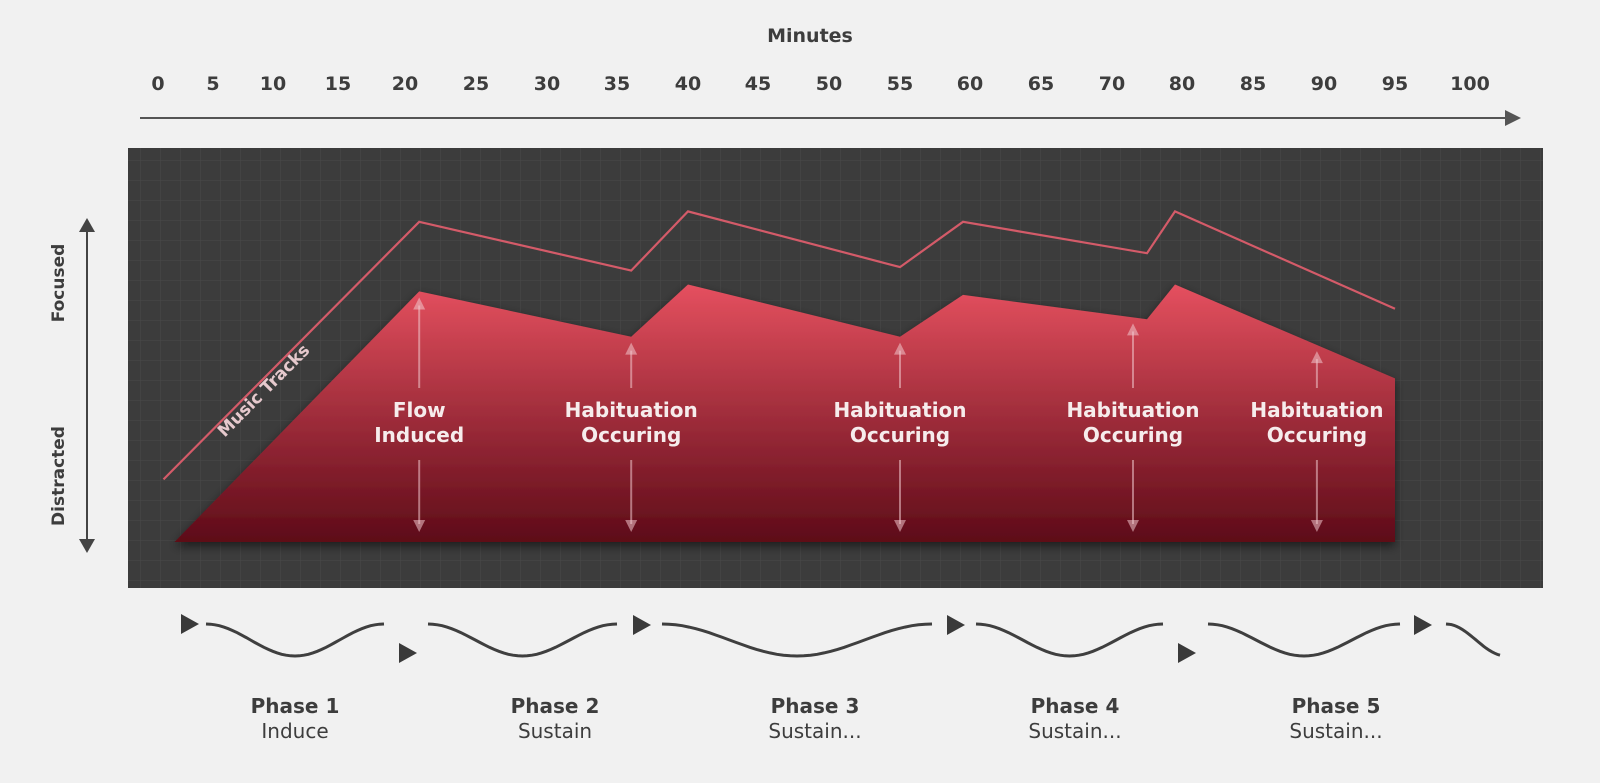 The height and width of the screenshot is (783, 1600). I want to click on x-tick-label: 55, so click(900, 84).